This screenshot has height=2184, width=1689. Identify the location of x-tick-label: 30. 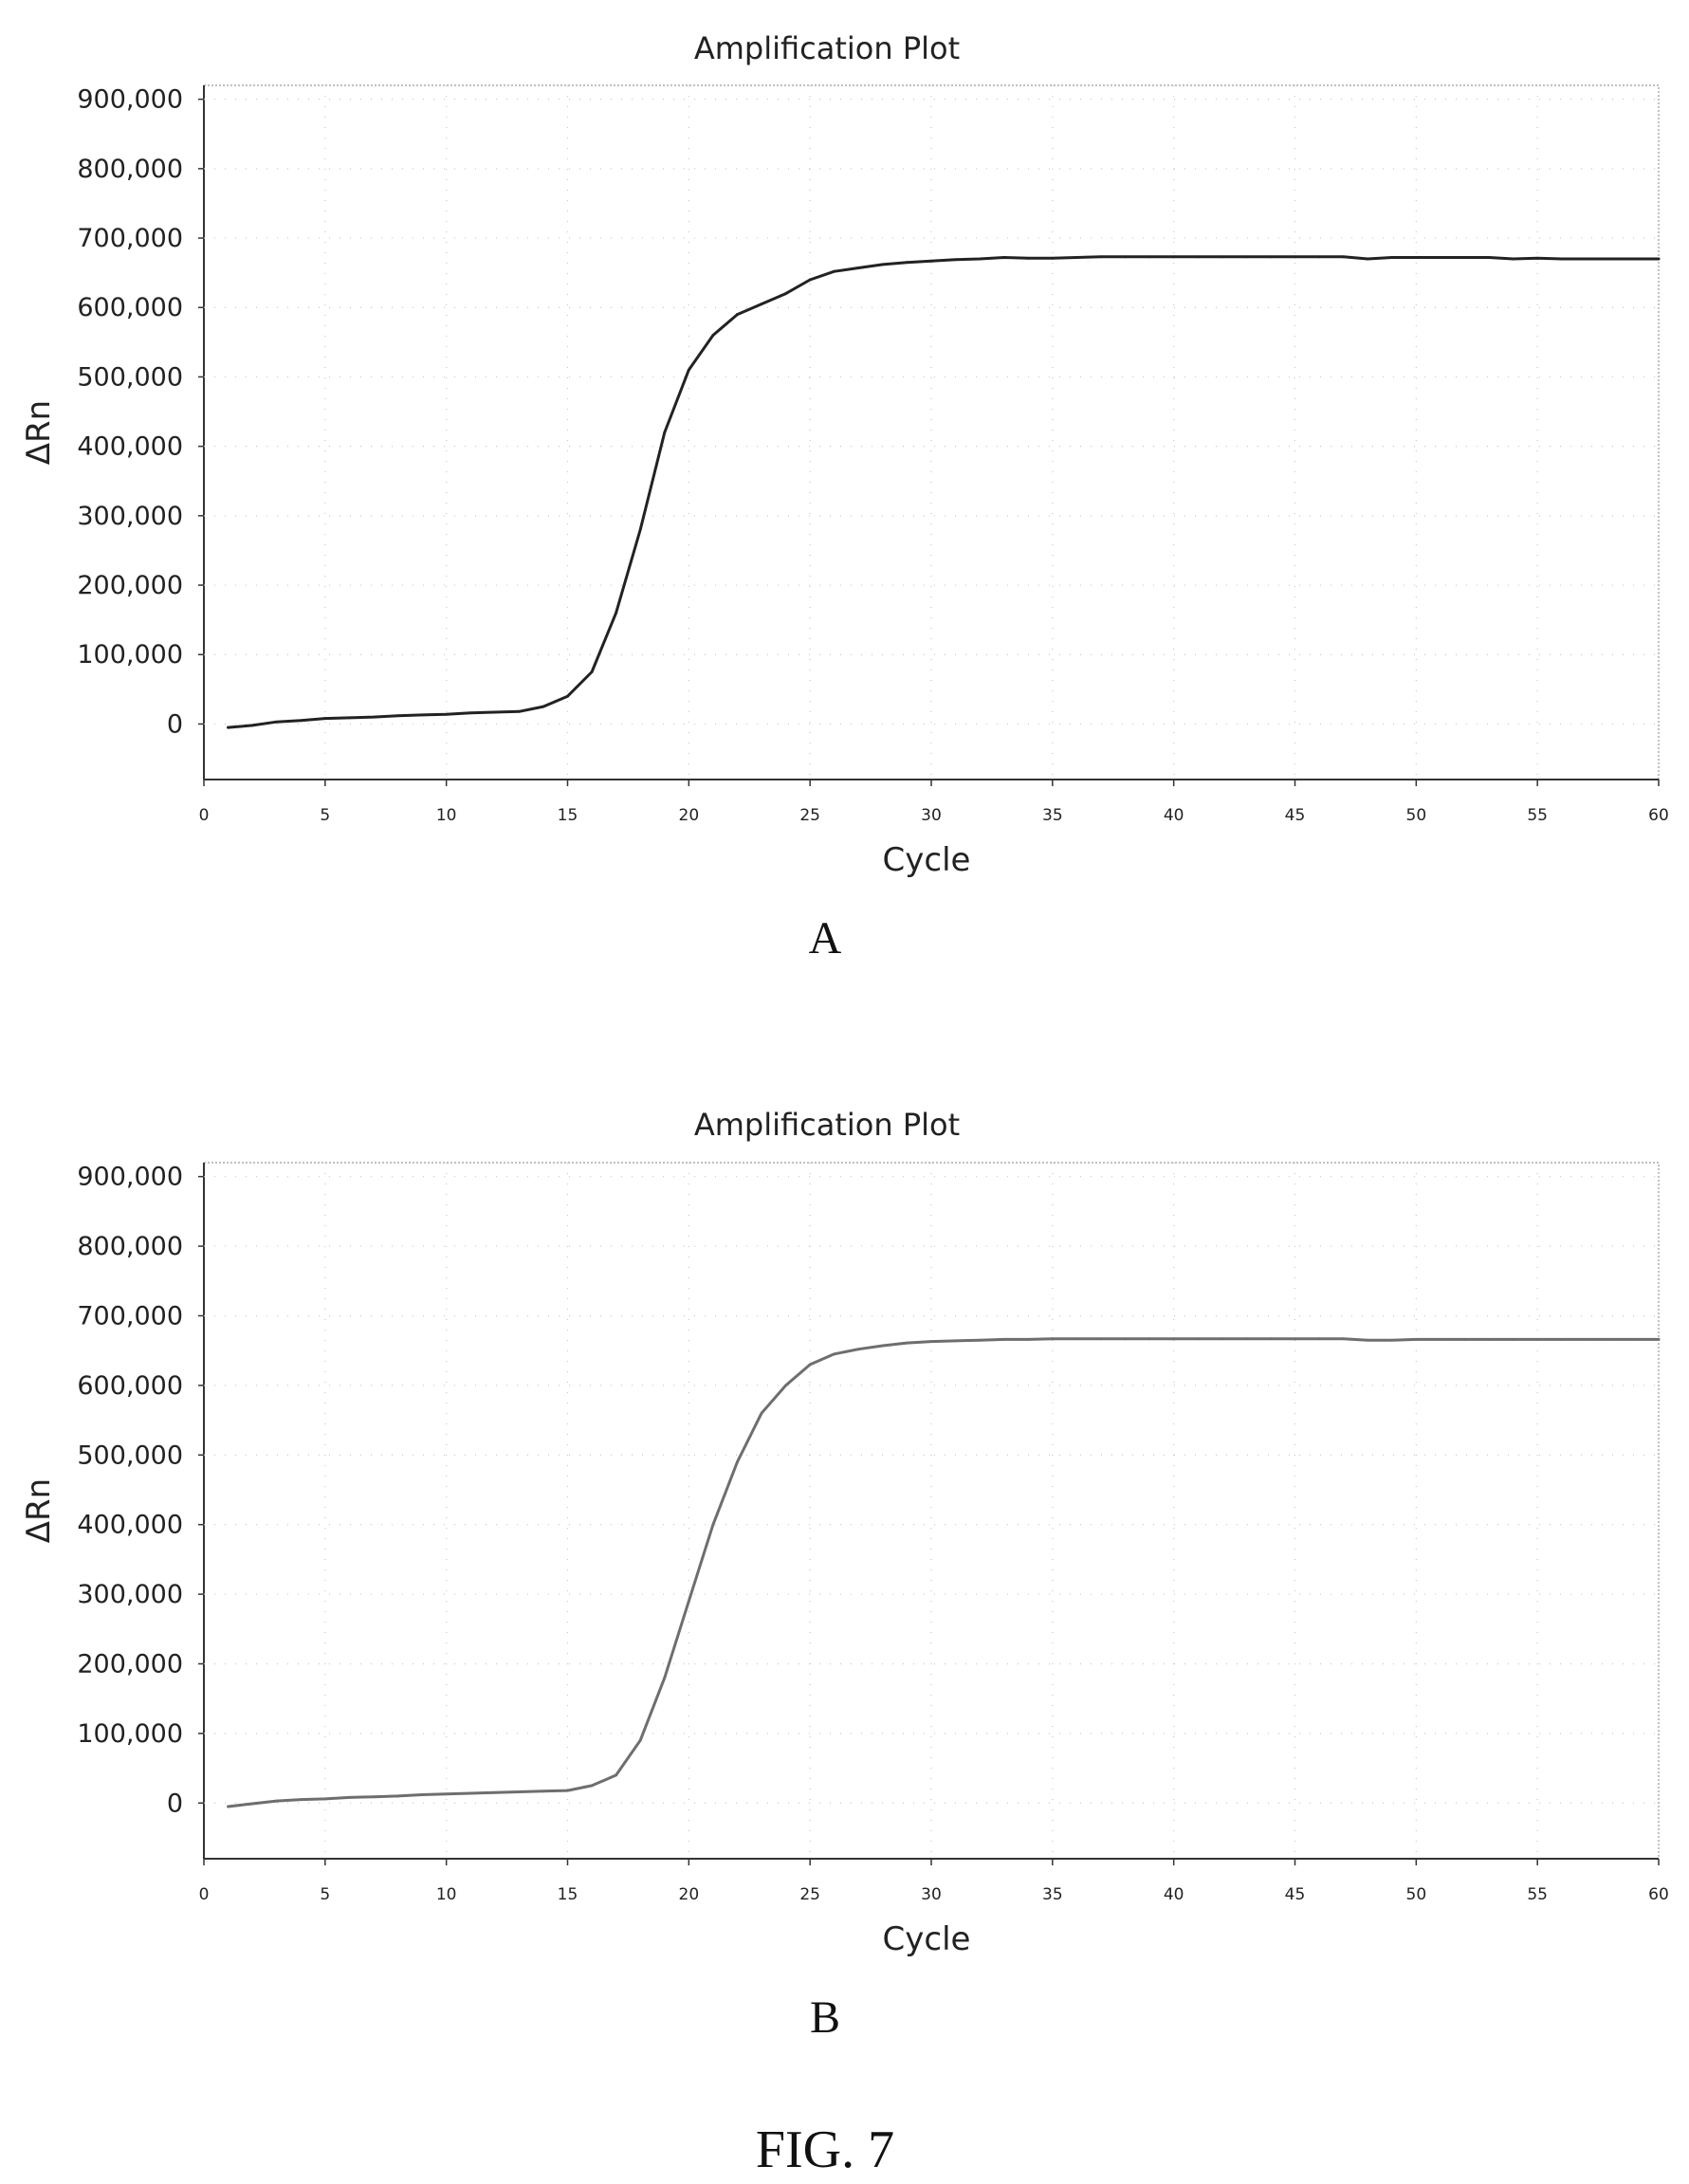
(931, 816).